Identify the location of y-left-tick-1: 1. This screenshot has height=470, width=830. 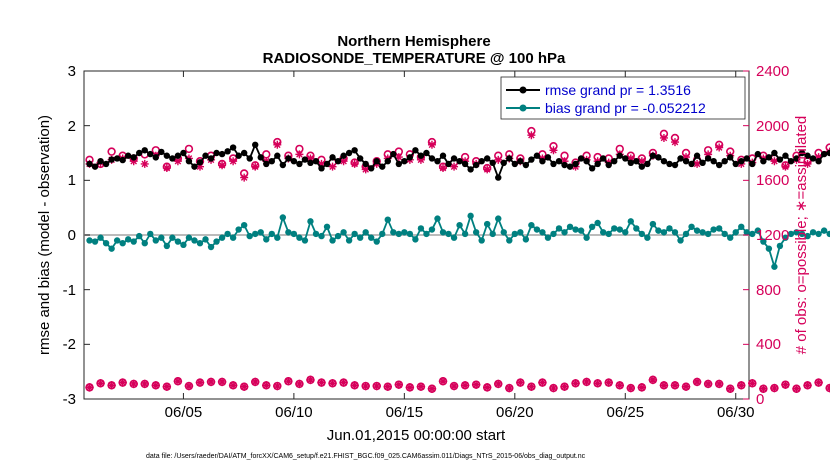
(72, 180).